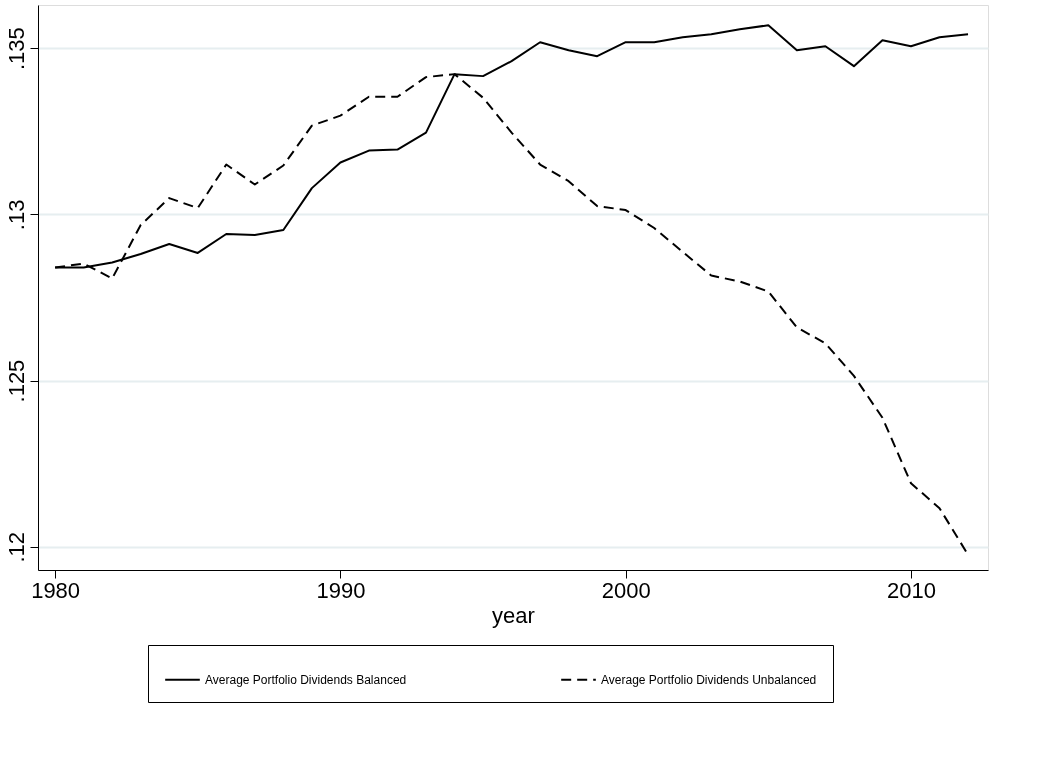 The width and height of the screenshot is (1050, 769). Describe the element at coordinates (626, 590) in the screenshot. I see `x-tick-label: 2000` at that location.